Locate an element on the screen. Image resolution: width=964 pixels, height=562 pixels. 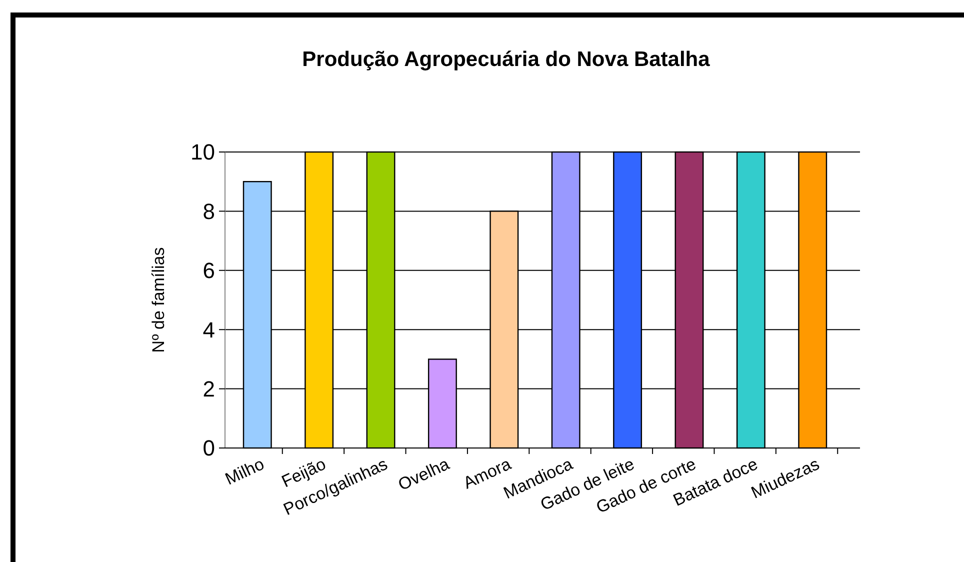
x-tick-label: Ovelha is located at coordinates (424, 474).